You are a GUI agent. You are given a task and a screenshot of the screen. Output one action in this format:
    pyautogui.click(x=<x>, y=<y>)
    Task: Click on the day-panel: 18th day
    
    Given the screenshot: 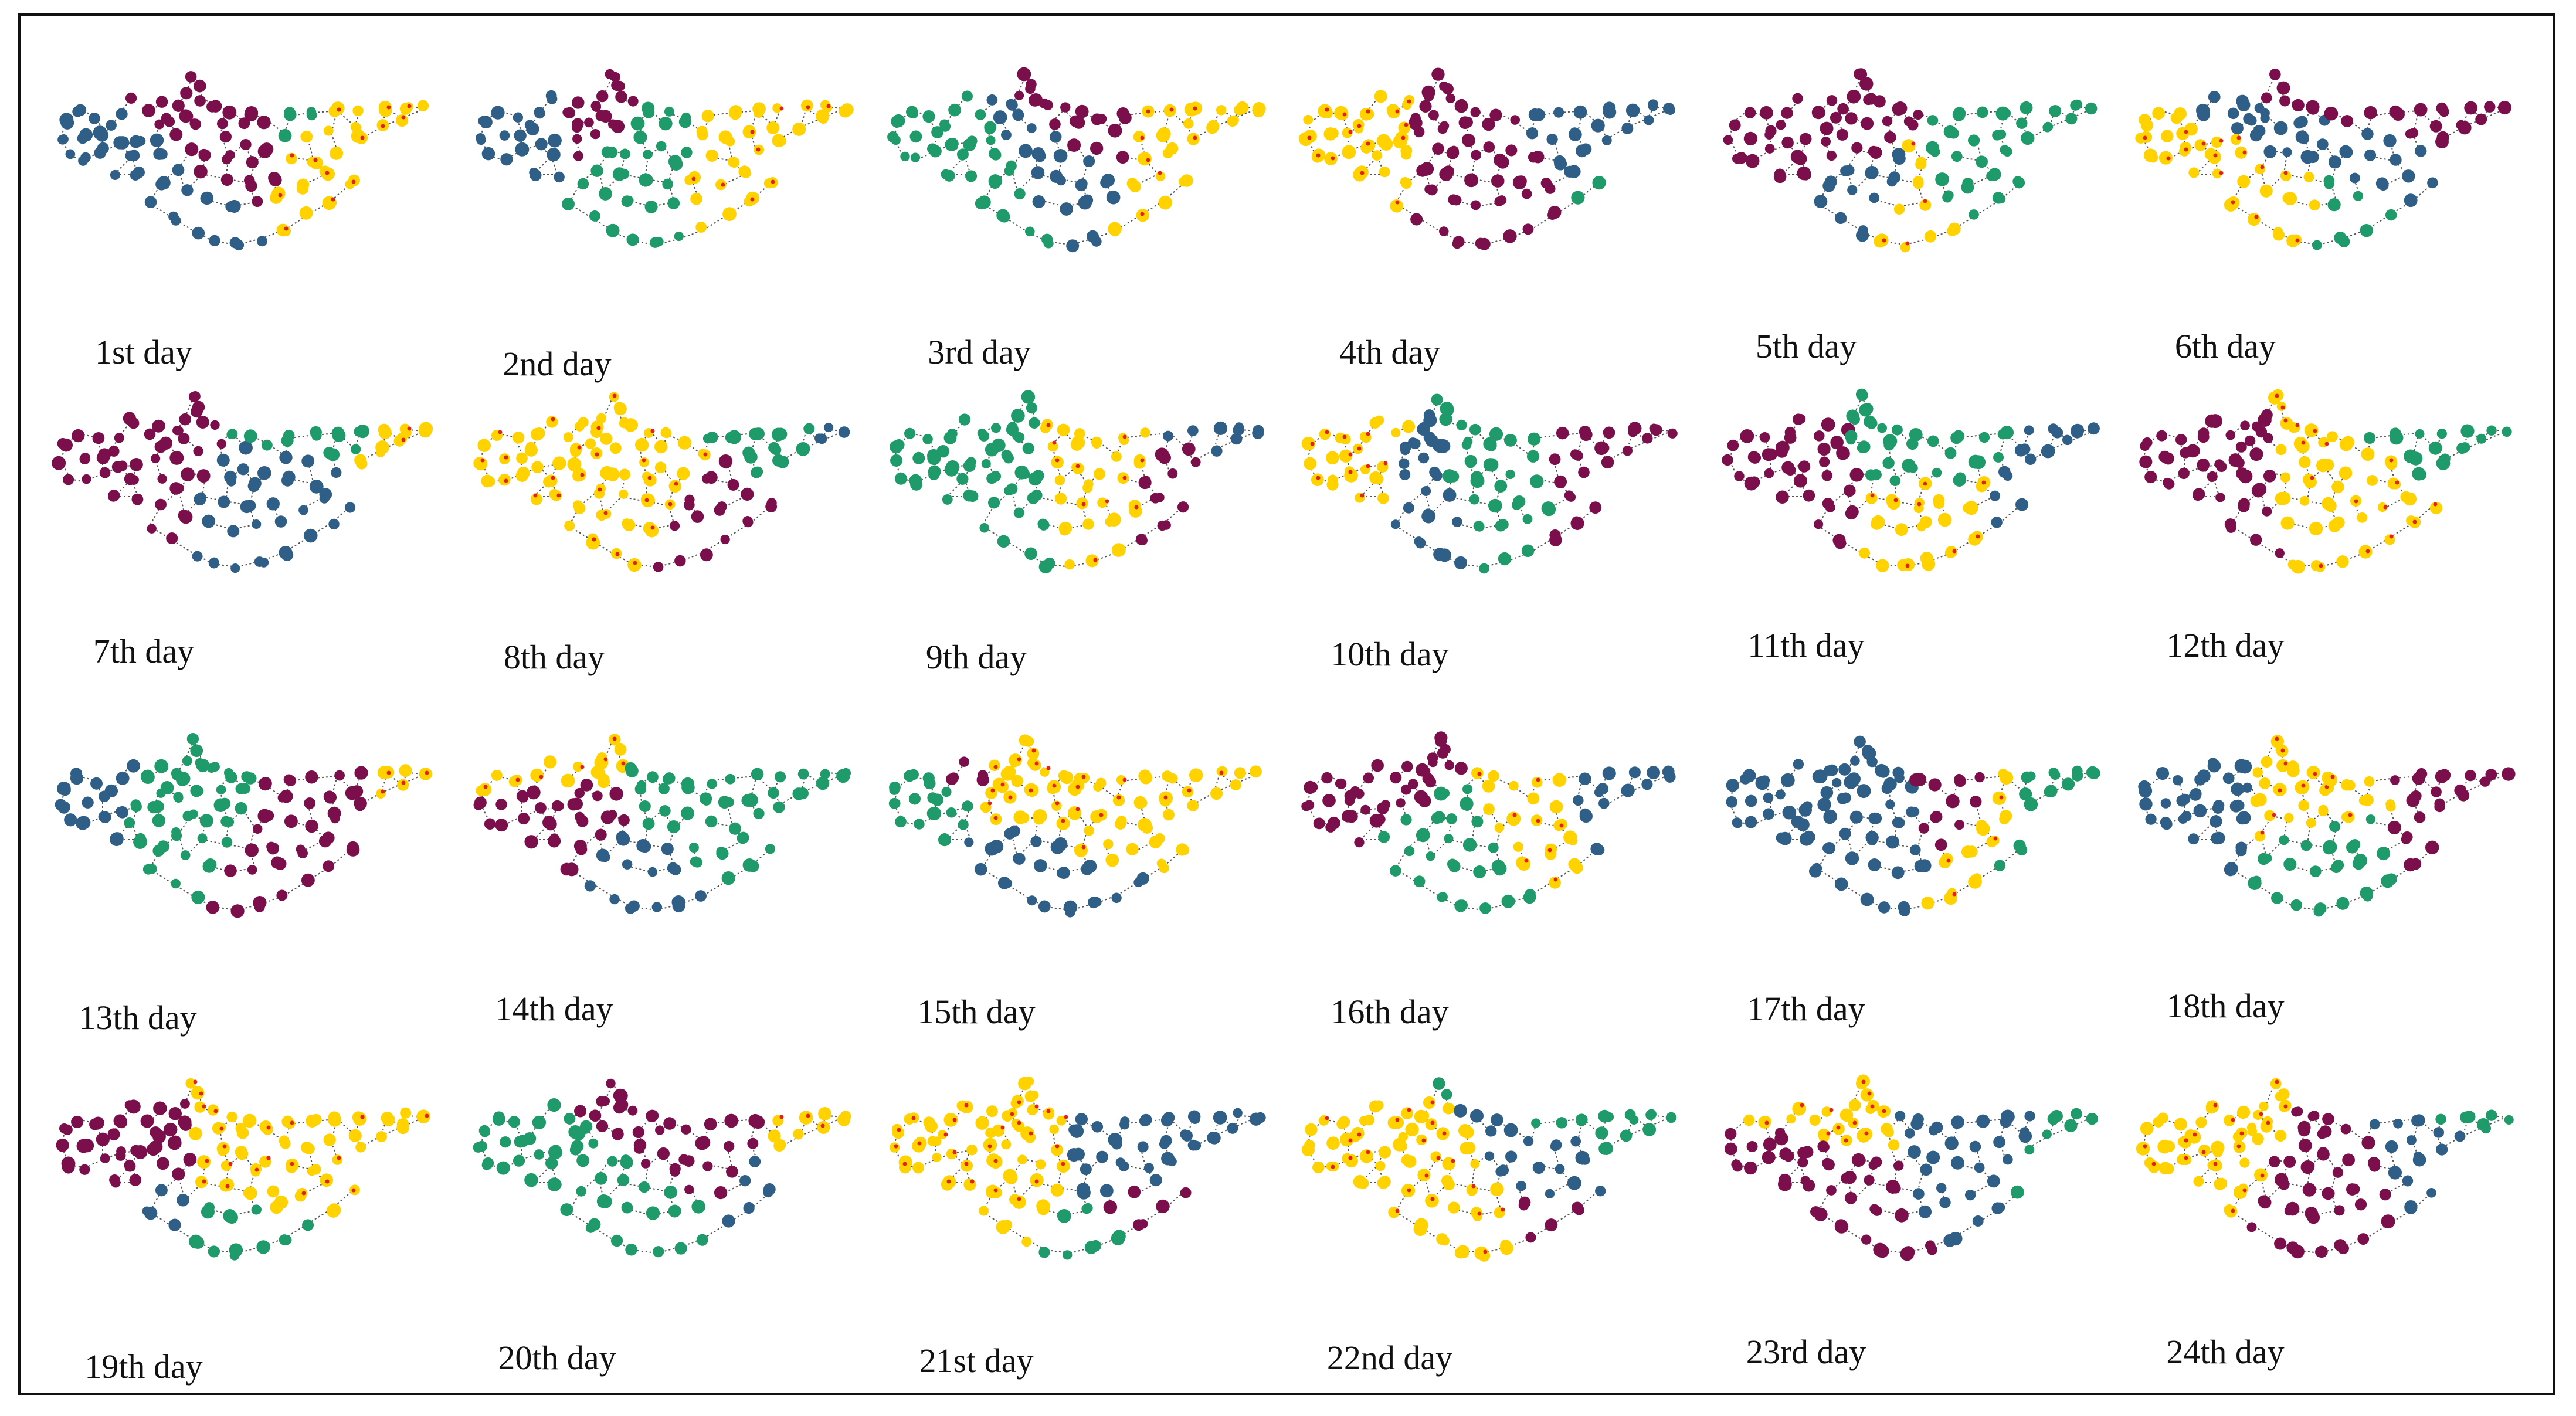 What is the action you would take?
    pyautogui.click(x=2331, y=887)
    